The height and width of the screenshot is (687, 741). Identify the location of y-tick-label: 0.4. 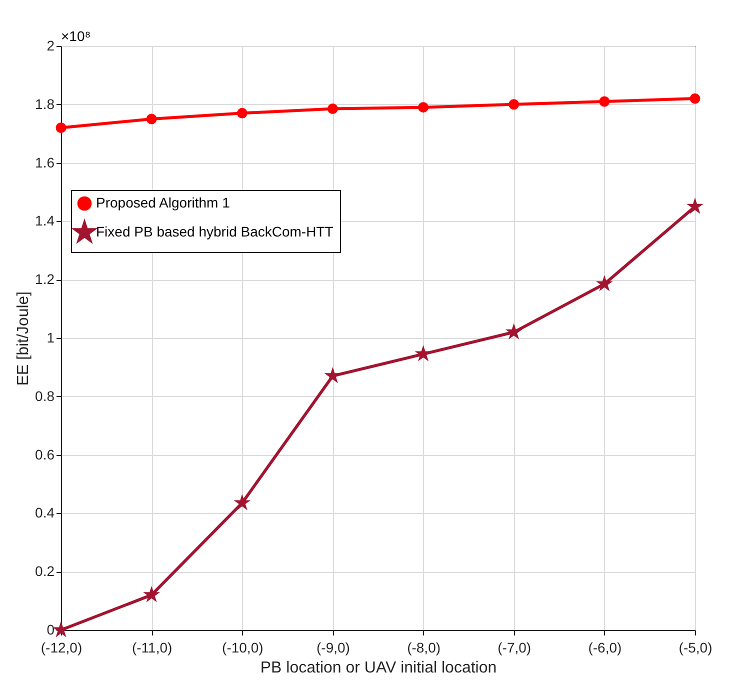
(45, 512).